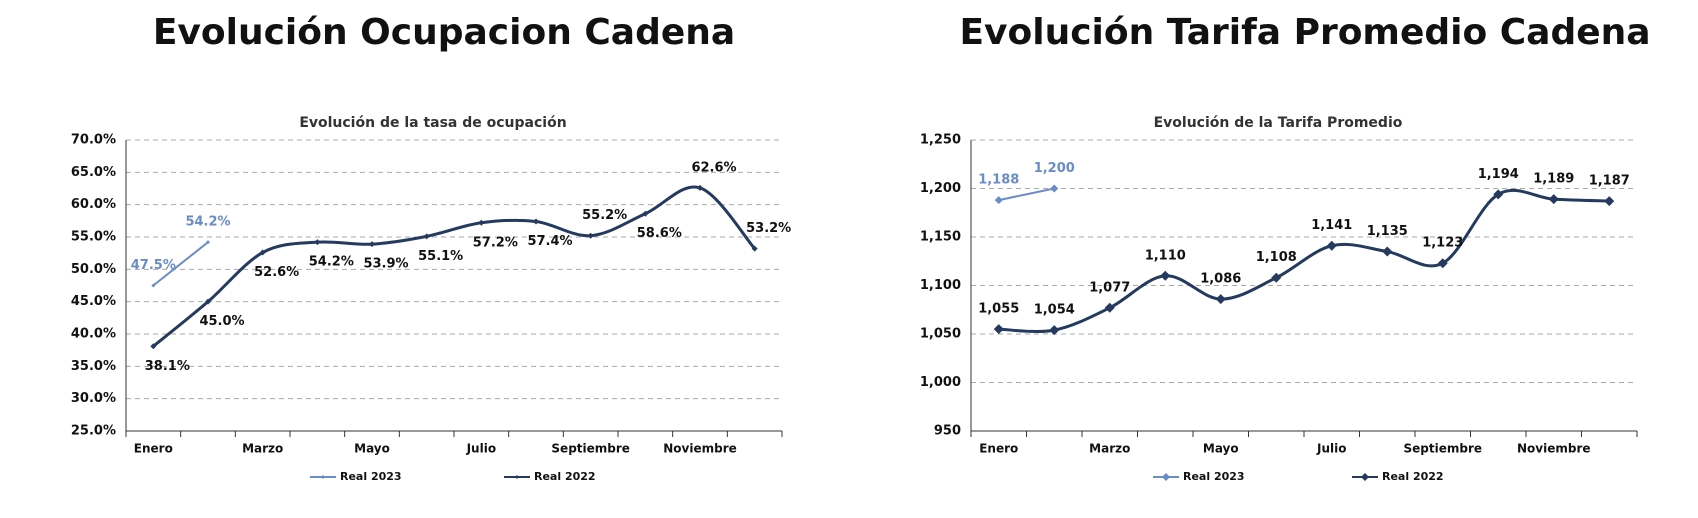 The height and width of the screenshot is (518, 1698). Describe the element at coordinates (432, 123) in the screenshot. I see `chart-title: Evolución de la tasa de ocupación` at that location.